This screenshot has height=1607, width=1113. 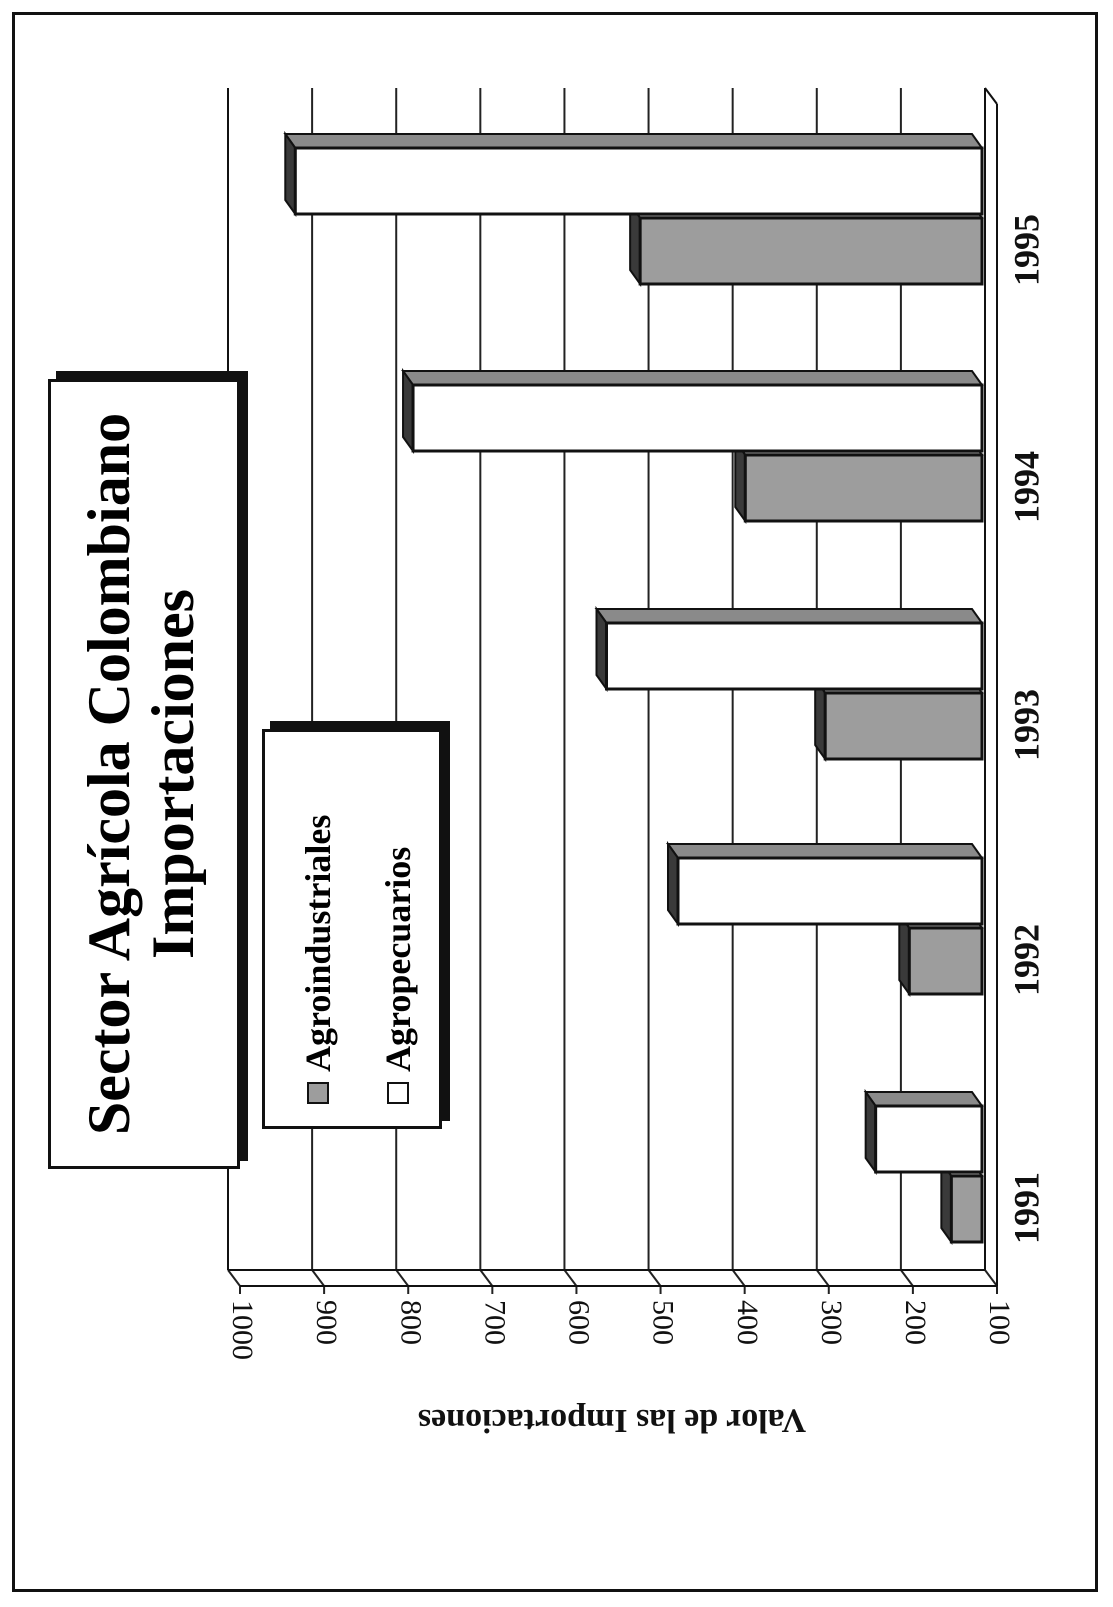 What do you see at coordinates (579, 1322) in the screenshot?
I see `y-tick-label: 600` at bounding box center [579, 1322].